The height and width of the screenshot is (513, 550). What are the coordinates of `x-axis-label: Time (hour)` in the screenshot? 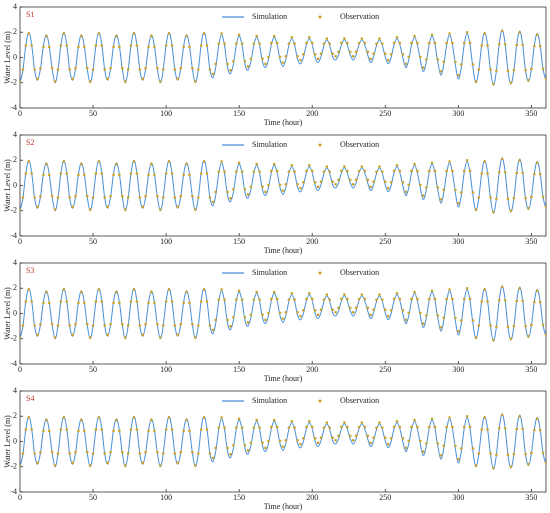 It's located at (283, 122).